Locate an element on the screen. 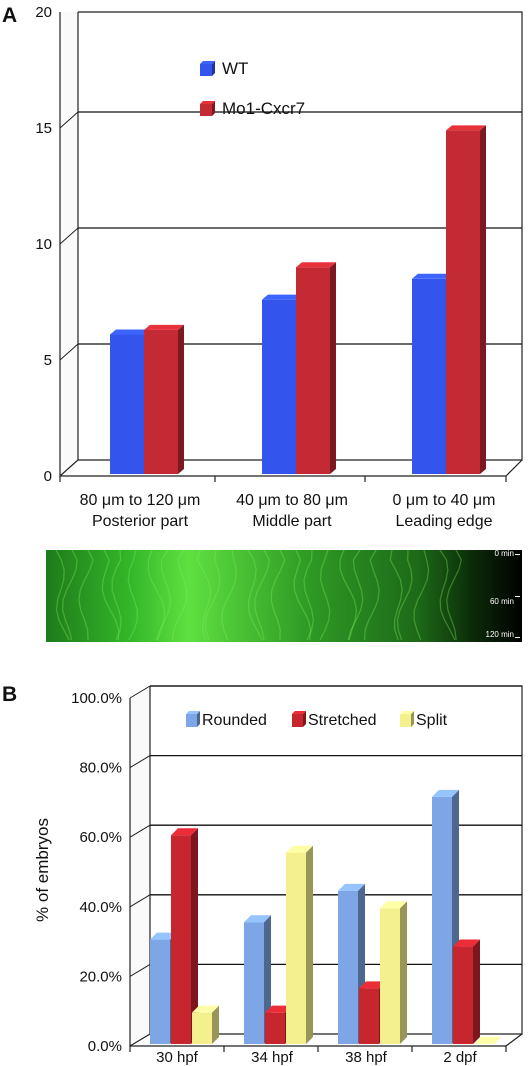 This screenshot has height=1066, width=532. chart-a-legend-label: WT is located at coordinates (235, 68).